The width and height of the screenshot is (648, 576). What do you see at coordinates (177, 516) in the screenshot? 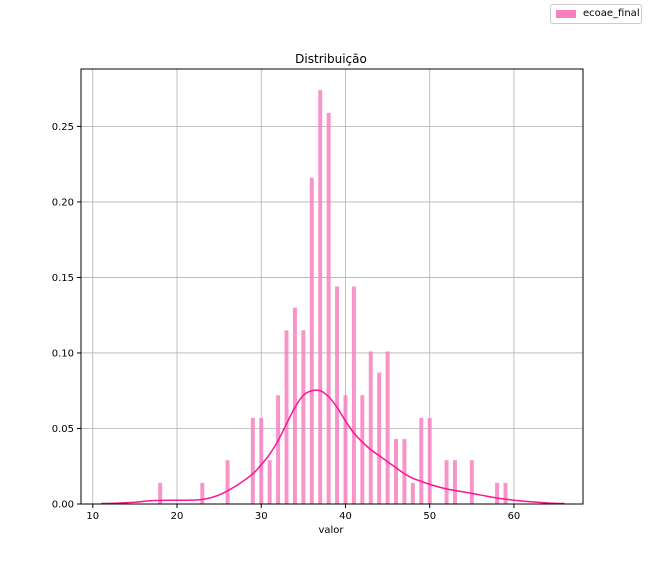
I see `x-tick-label: 20` at bounding box center [177, 516].